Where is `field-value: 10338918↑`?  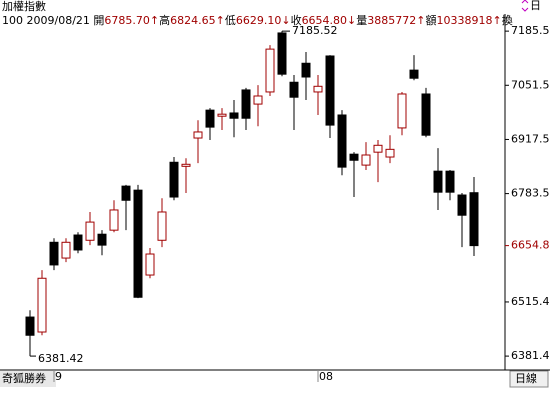
field-value: 10338918↑ is located at coordinates (469, 20).